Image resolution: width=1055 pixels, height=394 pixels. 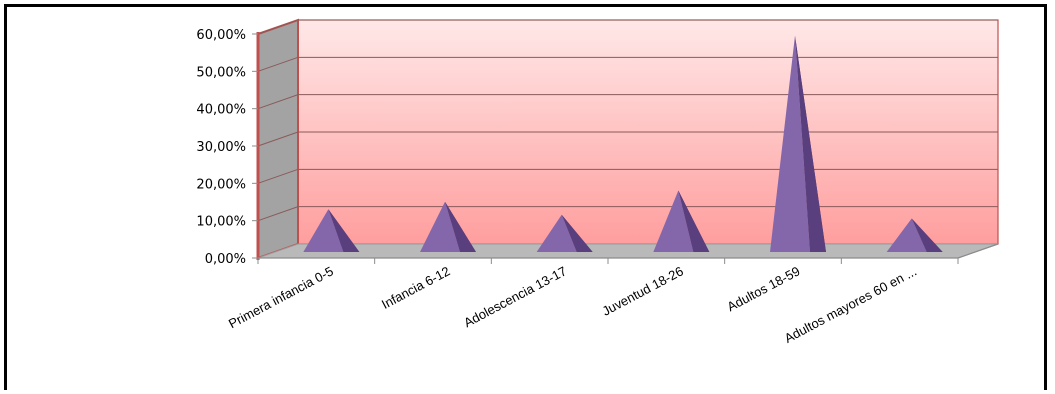 I want to click on x-category-label: Adultos 18-59, so click(x=764, y=288).